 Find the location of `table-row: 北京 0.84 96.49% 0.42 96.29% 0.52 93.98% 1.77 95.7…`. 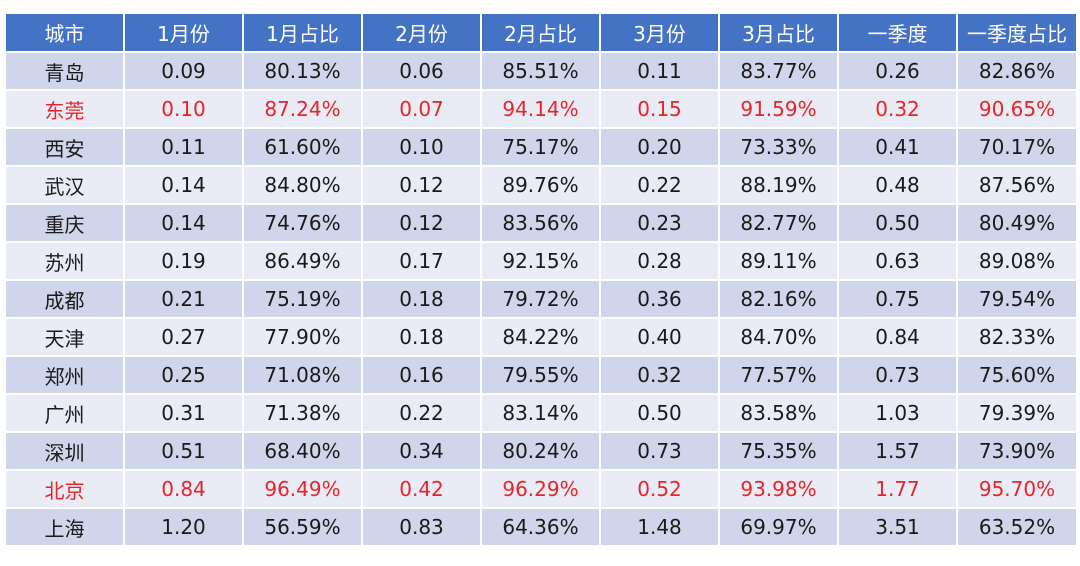

table-row: 北京 0.84 96.49% 0.42 96.29% 0.52 93.98% 1.77 95.7… is located at coordinates (541, 489).